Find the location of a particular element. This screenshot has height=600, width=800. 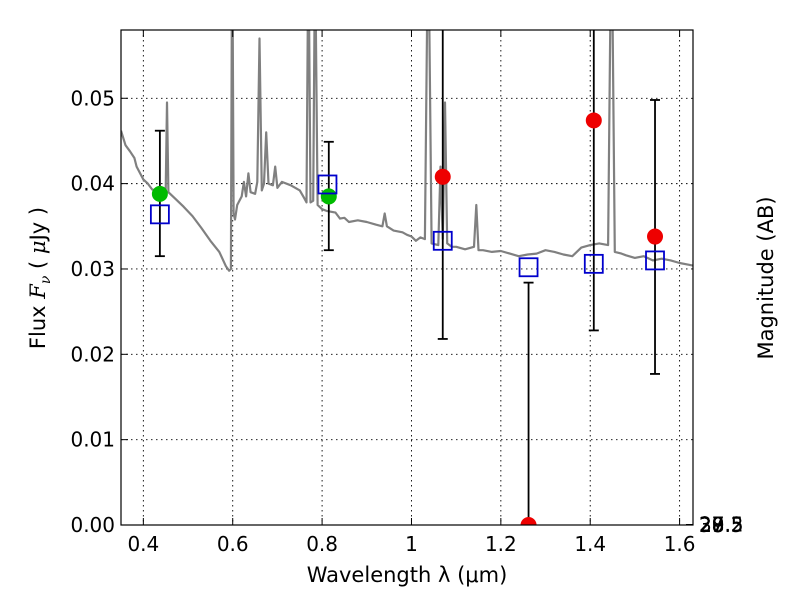

y-tick-label: 0.00 is located at coordinates (92, 525).